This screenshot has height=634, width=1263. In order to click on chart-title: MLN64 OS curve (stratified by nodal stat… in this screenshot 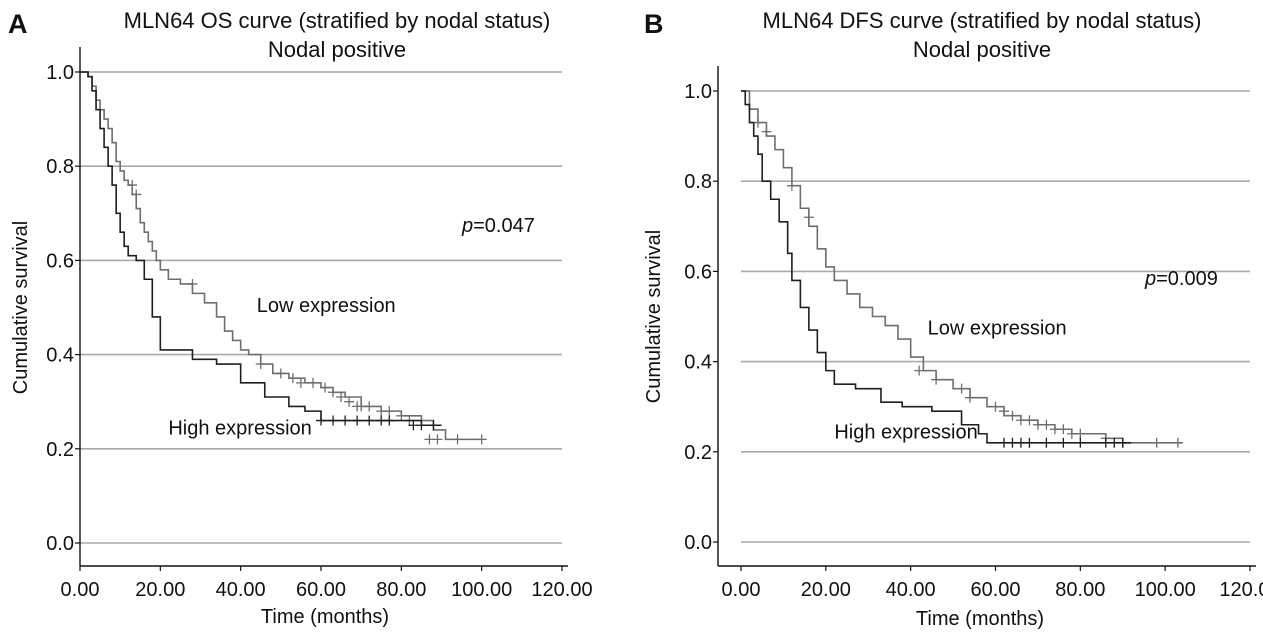, I will do `click(337, 20)`.